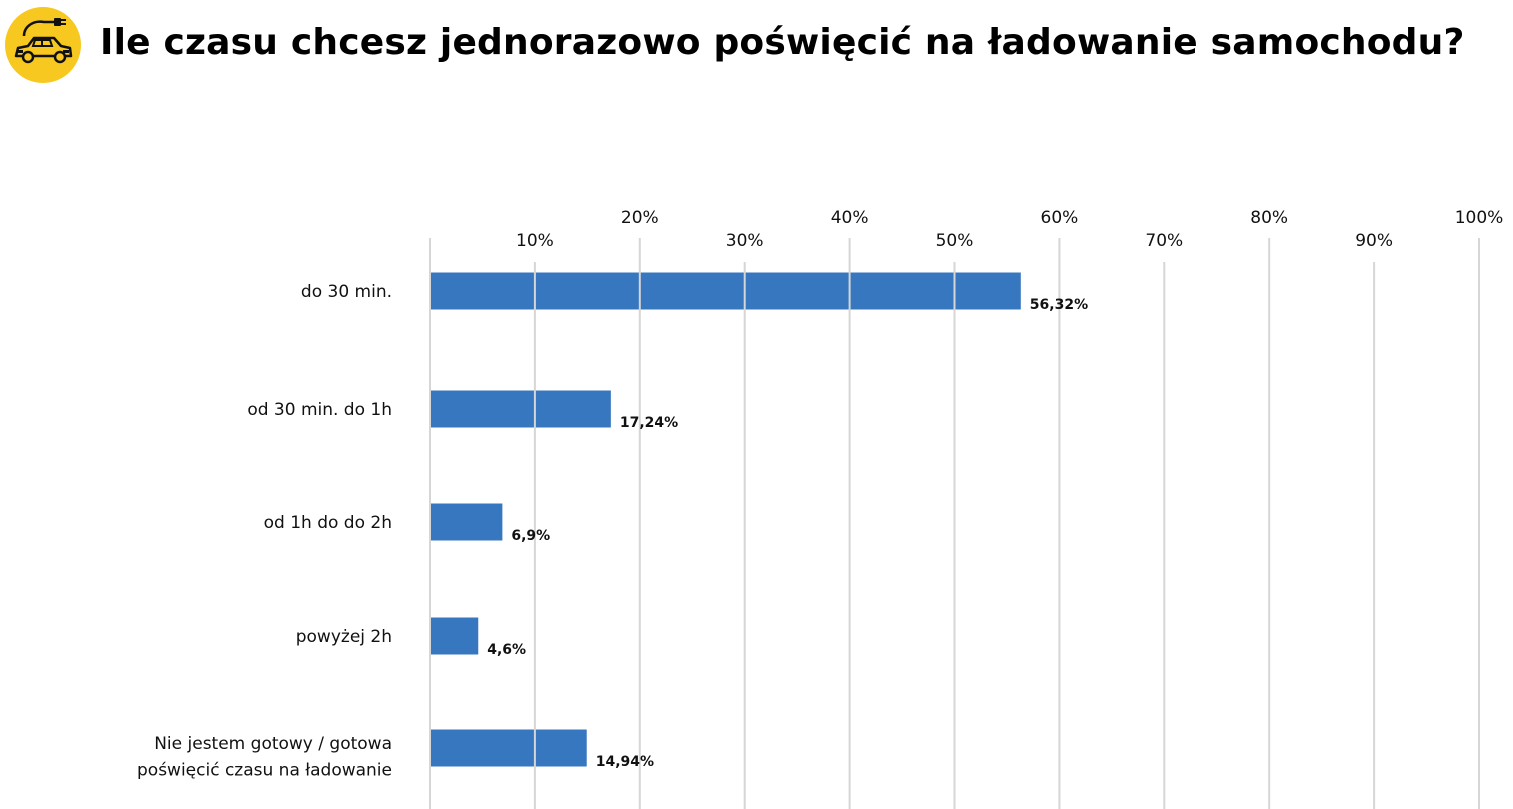  I want to click on data-label: 56,32%, so click(1059, 305).